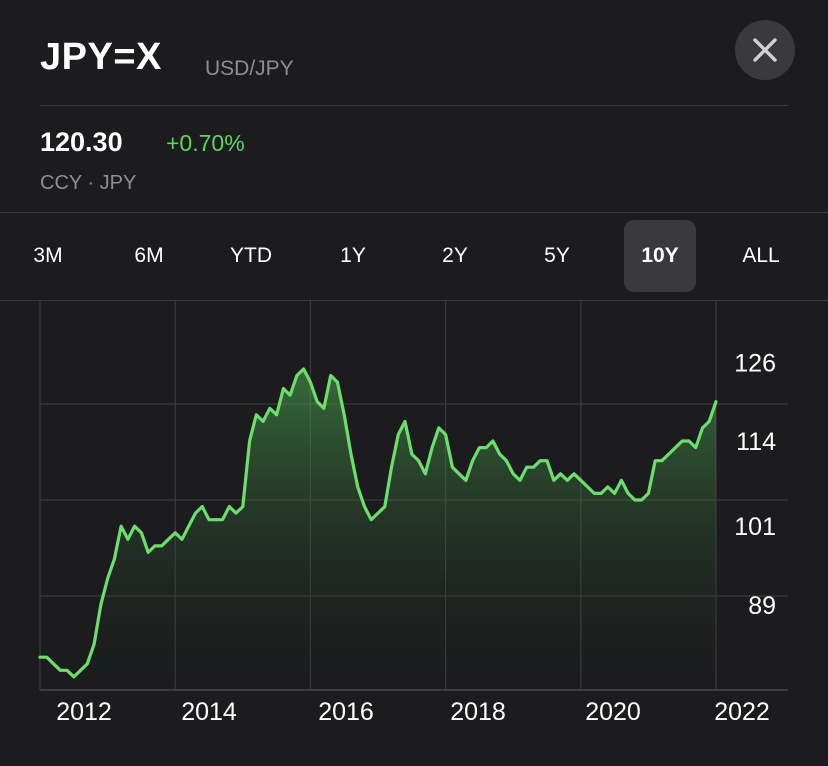  I want to click on y-tick-label: 89, so click(762, 606).